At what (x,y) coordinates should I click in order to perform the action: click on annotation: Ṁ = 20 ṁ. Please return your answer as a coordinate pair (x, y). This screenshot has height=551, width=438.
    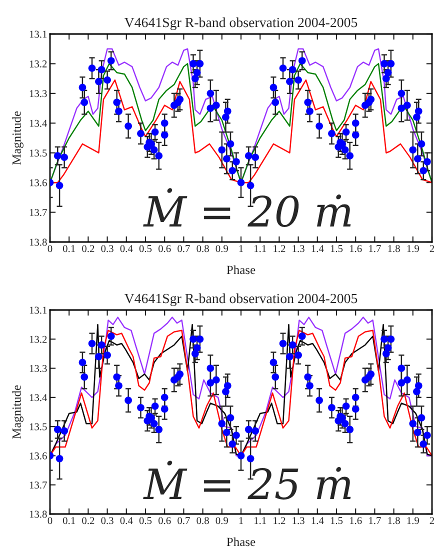
    Looking at the image, I should click on (247, 208).